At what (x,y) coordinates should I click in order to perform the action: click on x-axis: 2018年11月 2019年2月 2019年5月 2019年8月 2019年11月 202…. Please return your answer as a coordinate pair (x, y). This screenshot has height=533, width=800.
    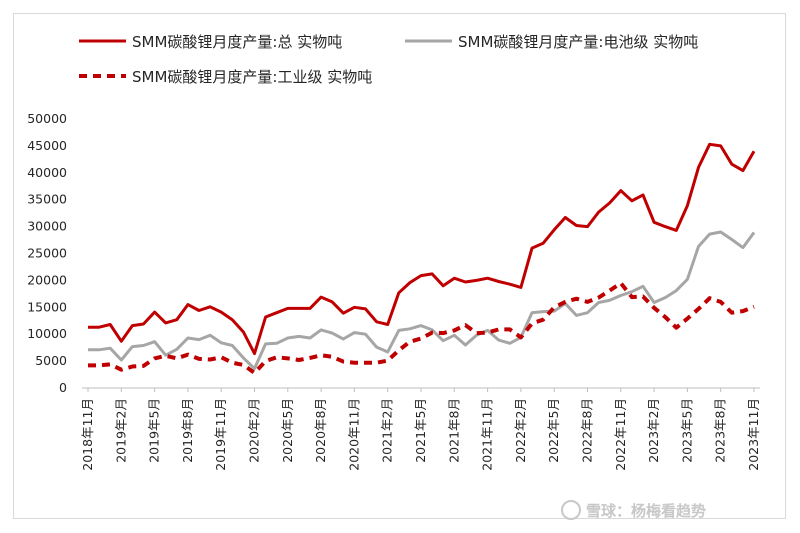
    Looking at the image, I should click on (420, 429).